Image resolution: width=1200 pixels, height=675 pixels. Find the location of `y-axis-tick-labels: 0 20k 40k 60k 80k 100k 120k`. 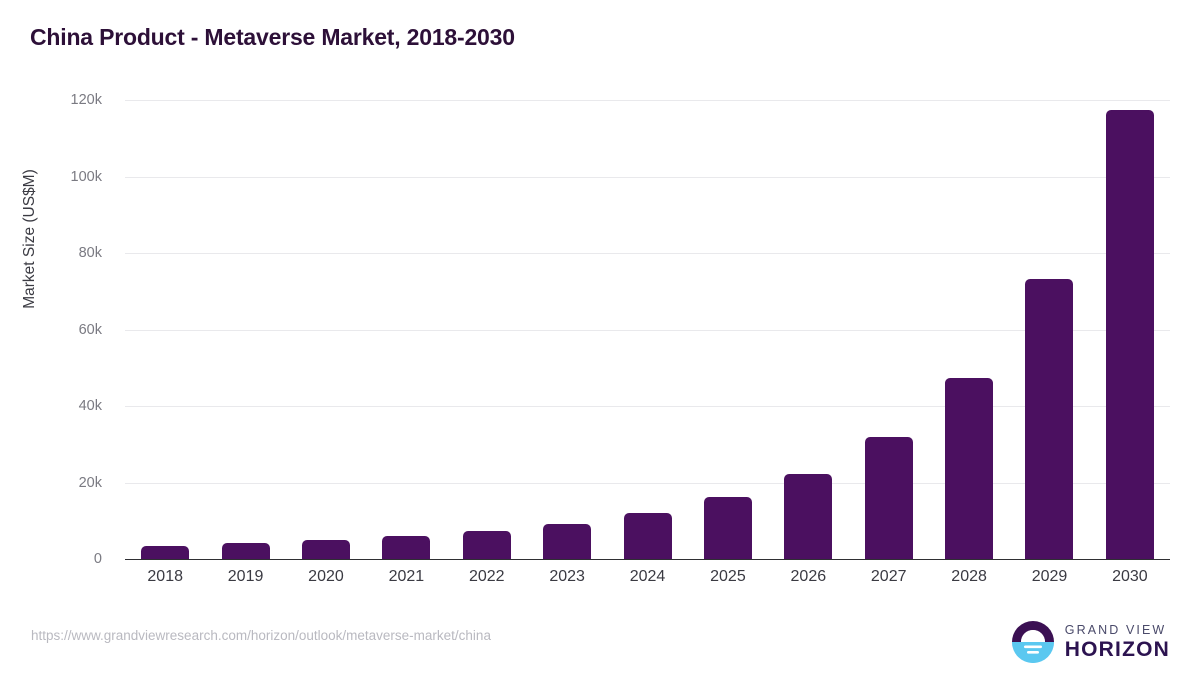

y-axis-tick-labels: 0 20k 40k 60k 80k 100k 120k is located at coordinates (55, 329).